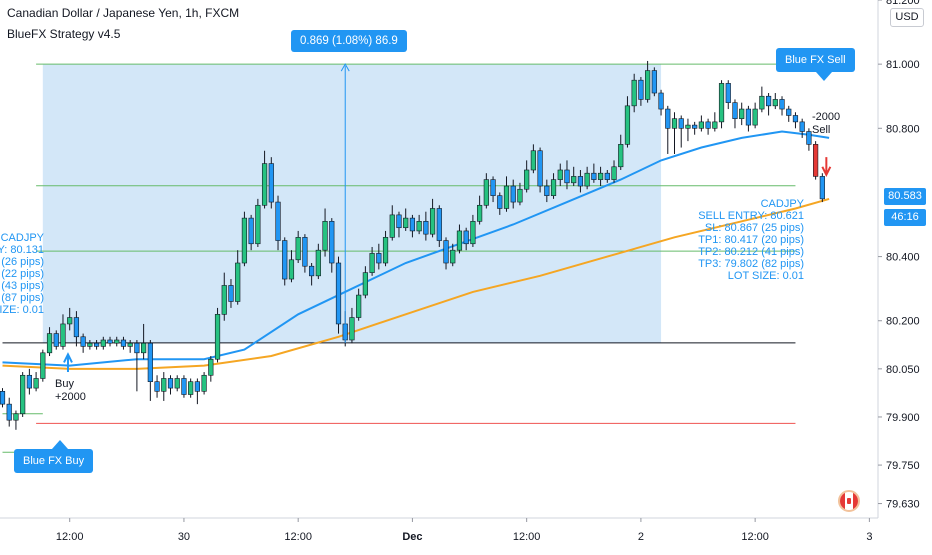  What do you see at coordinates (849, 501) in the screenshot?
I see `canada-flag-icon` at bounding box center [849, 501].